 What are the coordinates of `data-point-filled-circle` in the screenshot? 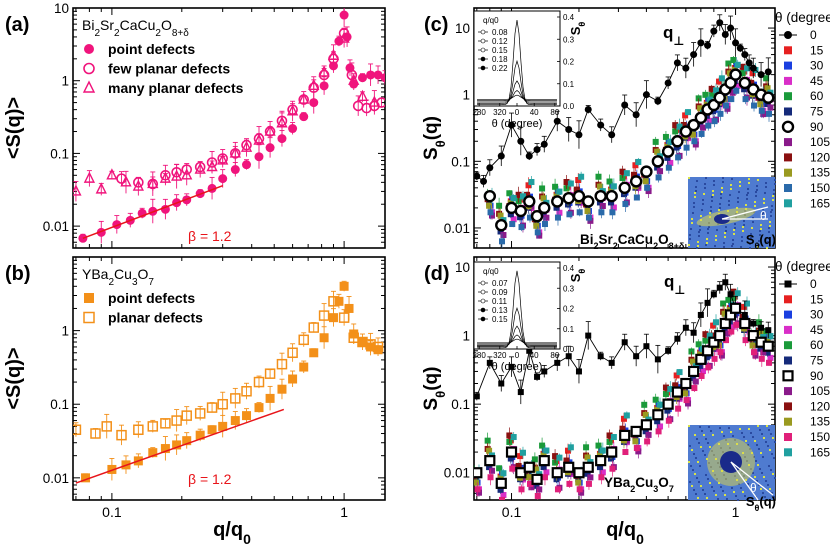 It's located at (235, 170).